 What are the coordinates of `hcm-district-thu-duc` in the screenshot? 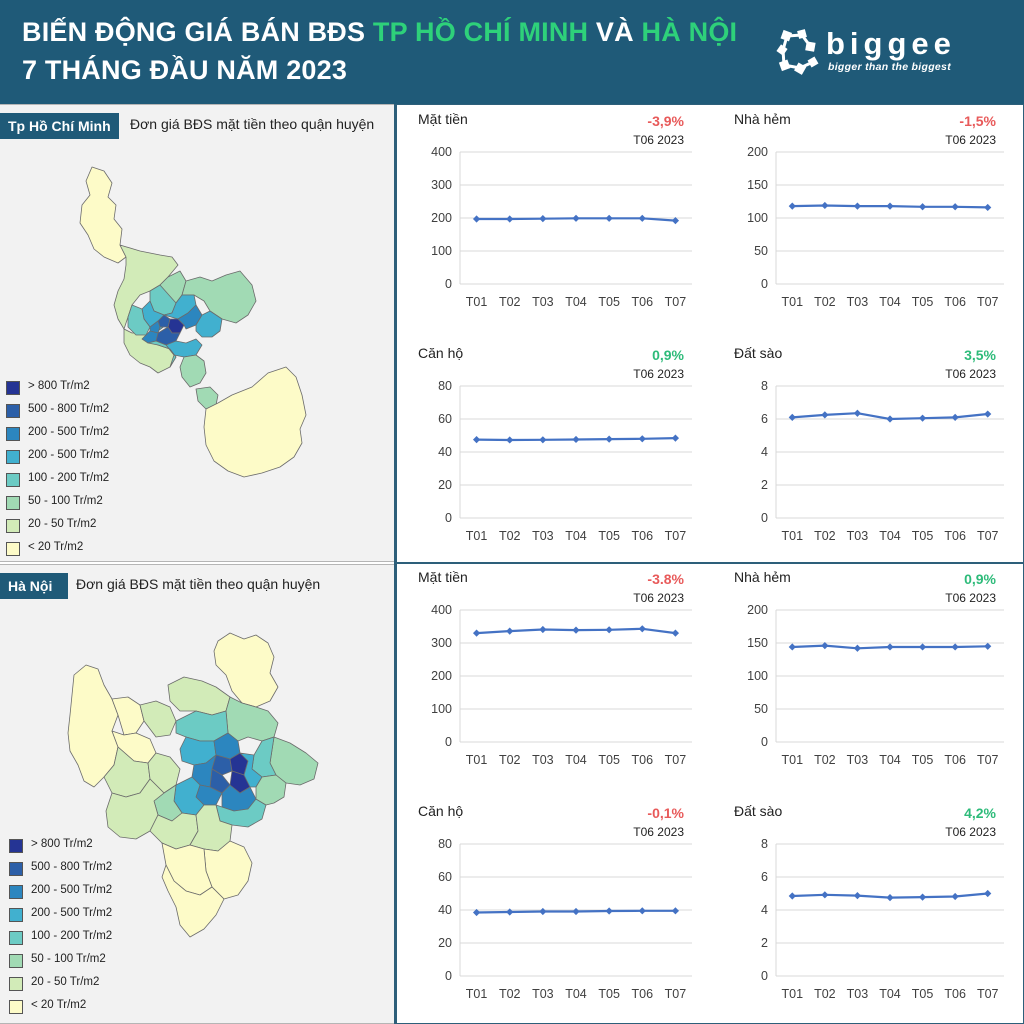 It's located at (219, 297).